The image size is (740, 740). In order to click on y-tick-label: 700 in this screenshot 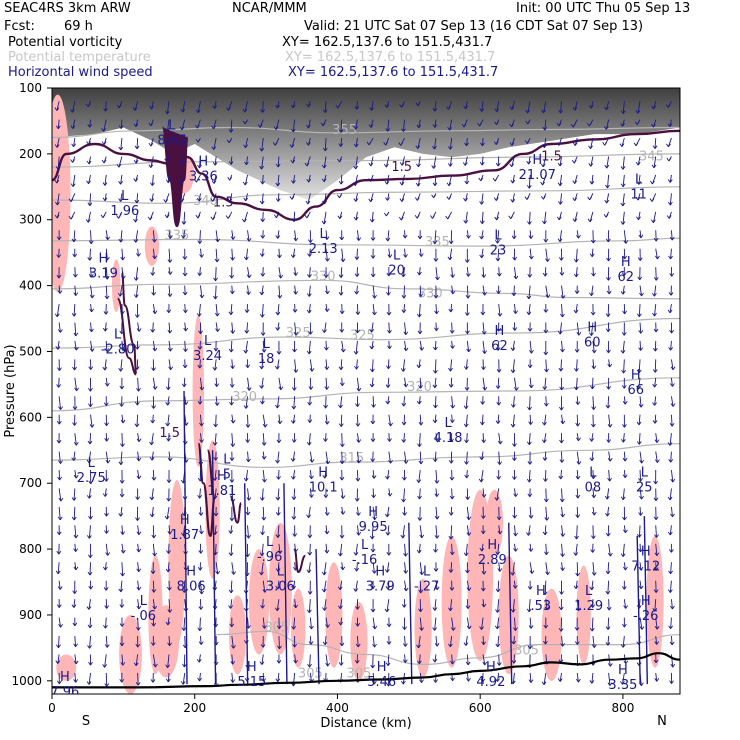, I will do `click(30, 483)`.